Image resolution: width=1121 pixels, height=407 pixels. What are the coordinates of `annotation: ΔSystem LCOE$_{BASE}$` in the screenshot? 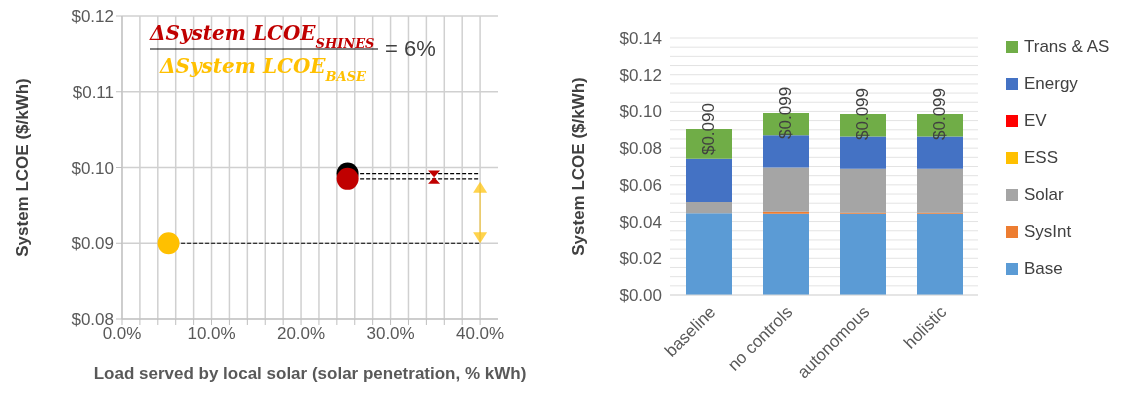 It's located at (263, 69).